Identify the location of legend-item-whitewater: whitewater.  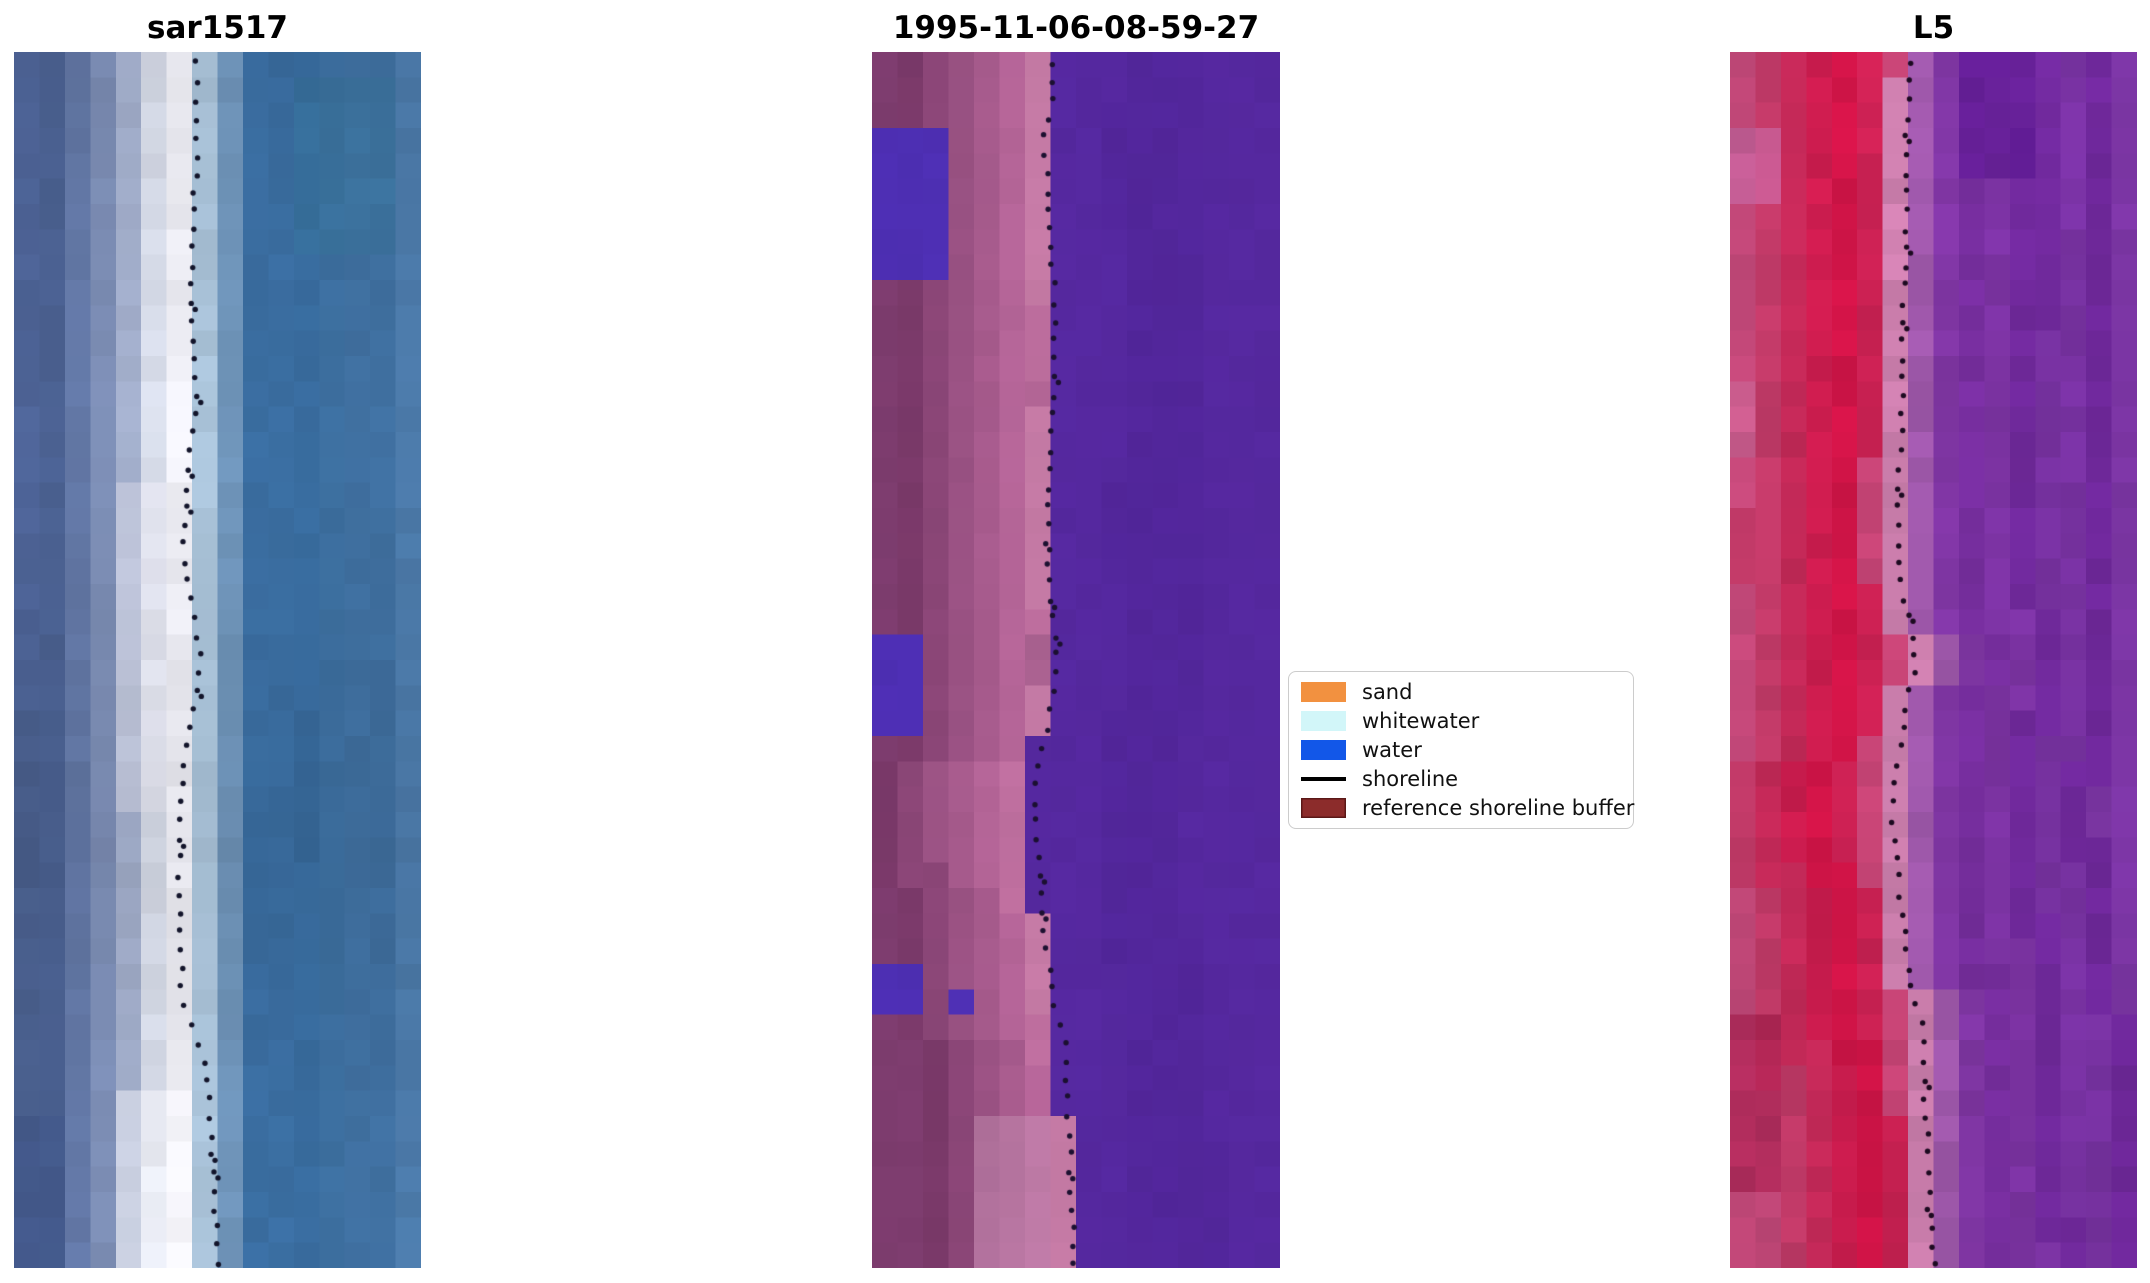
(1461, 721).